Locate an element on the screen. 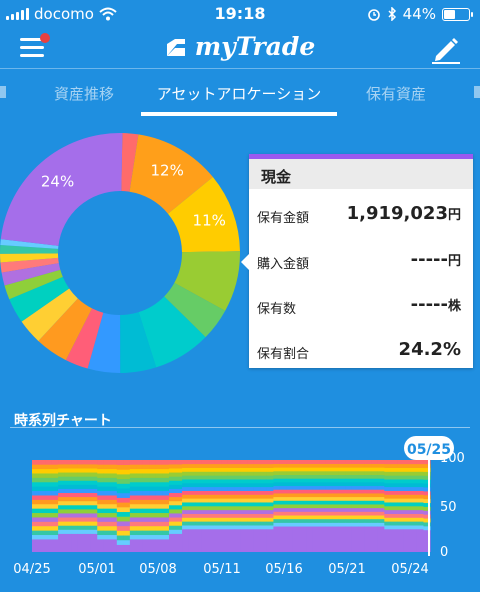  tab-asset-history: 資産推移 is located at coordinates (84, 94).